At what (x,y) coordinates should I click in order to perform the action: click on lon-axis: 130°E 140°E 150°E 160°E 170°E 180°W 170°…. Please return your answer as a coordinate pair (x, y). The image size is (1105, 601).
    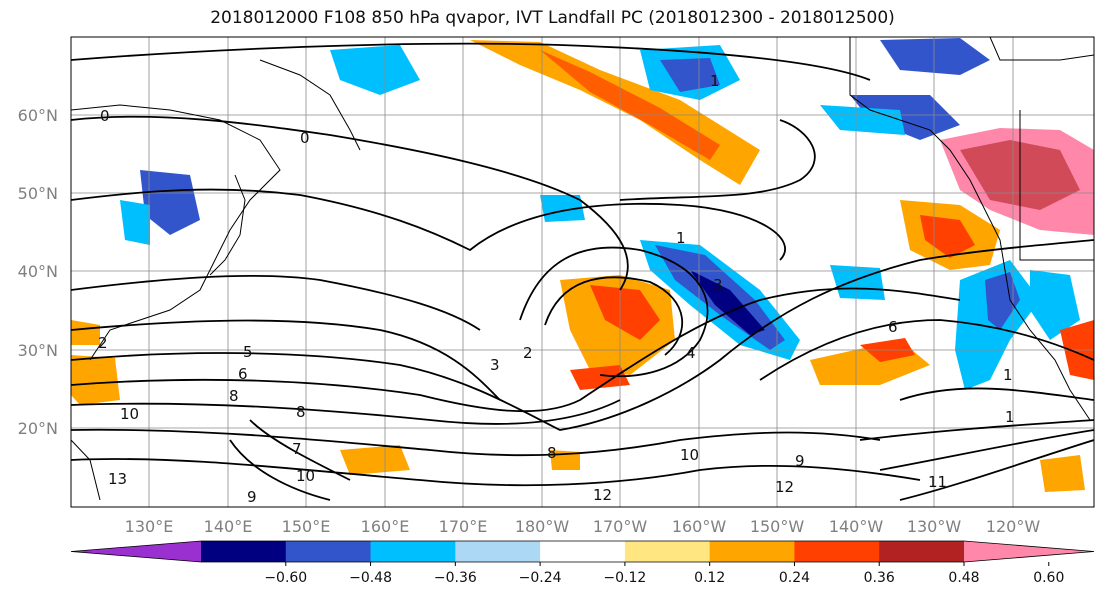
    Looking at the image, I should click on (583, 526).